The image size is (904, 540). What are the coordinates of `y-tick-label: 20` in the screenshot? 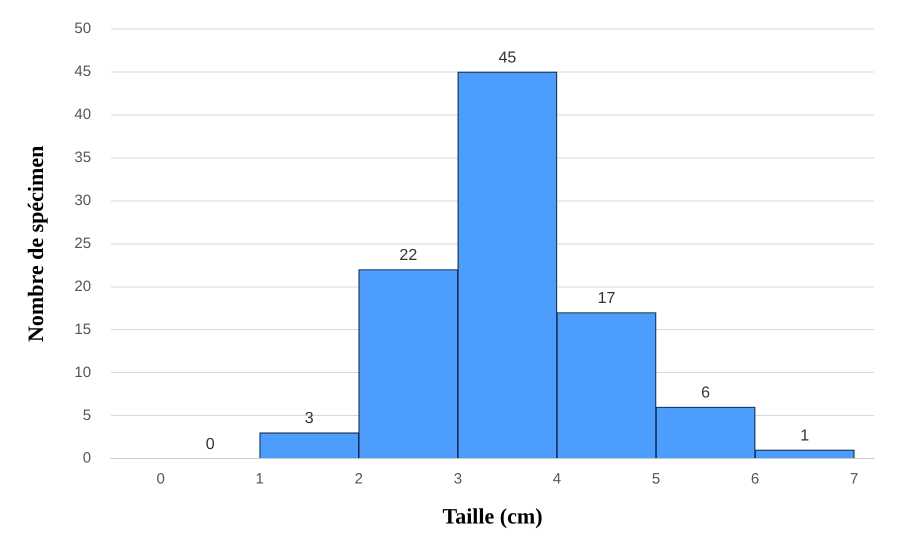 It's located at (83, 286).